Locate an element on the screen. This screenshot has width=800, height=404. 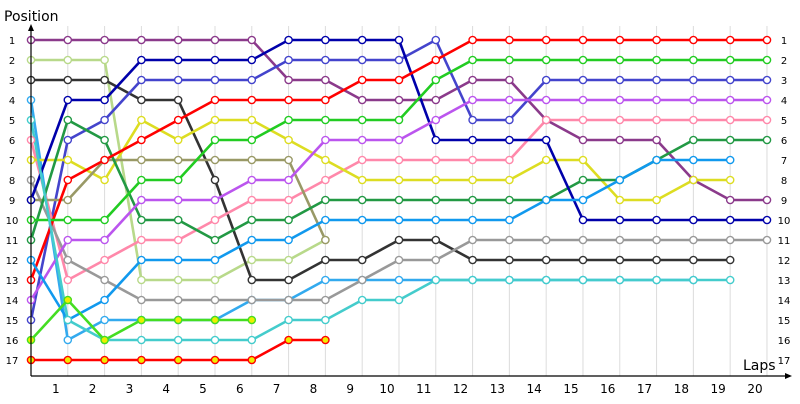
x-tick: 15 is located at coordinates (570, 389).